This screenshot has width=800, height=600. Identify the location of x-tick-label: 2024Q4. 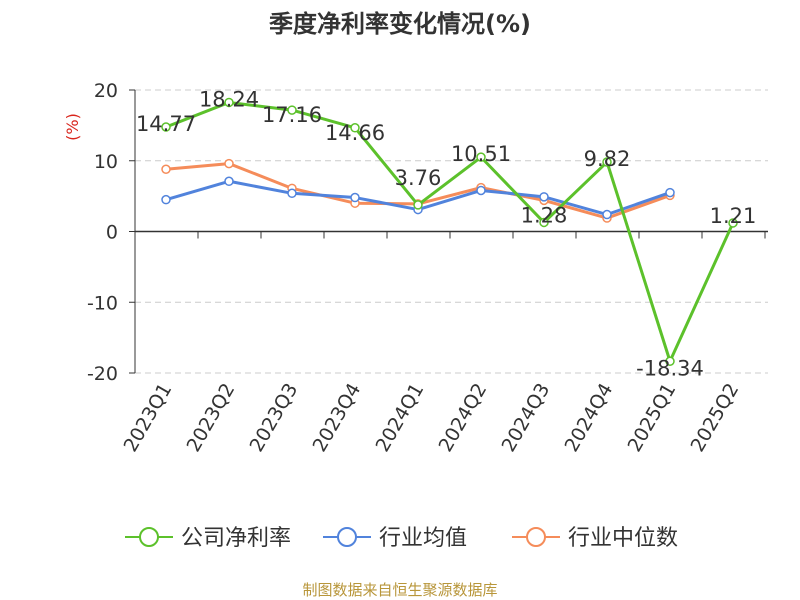
(589, 418).